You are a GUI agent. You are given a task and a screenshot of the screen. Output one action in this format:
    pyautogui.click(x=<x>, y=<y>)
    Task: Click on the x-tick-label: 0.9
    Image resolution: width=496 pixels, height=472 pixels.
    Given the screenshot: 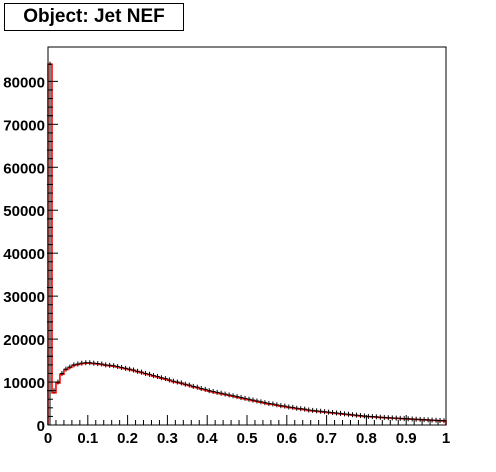 What is the action you would take?
    pyautogui.click(x=406, y=438)
    